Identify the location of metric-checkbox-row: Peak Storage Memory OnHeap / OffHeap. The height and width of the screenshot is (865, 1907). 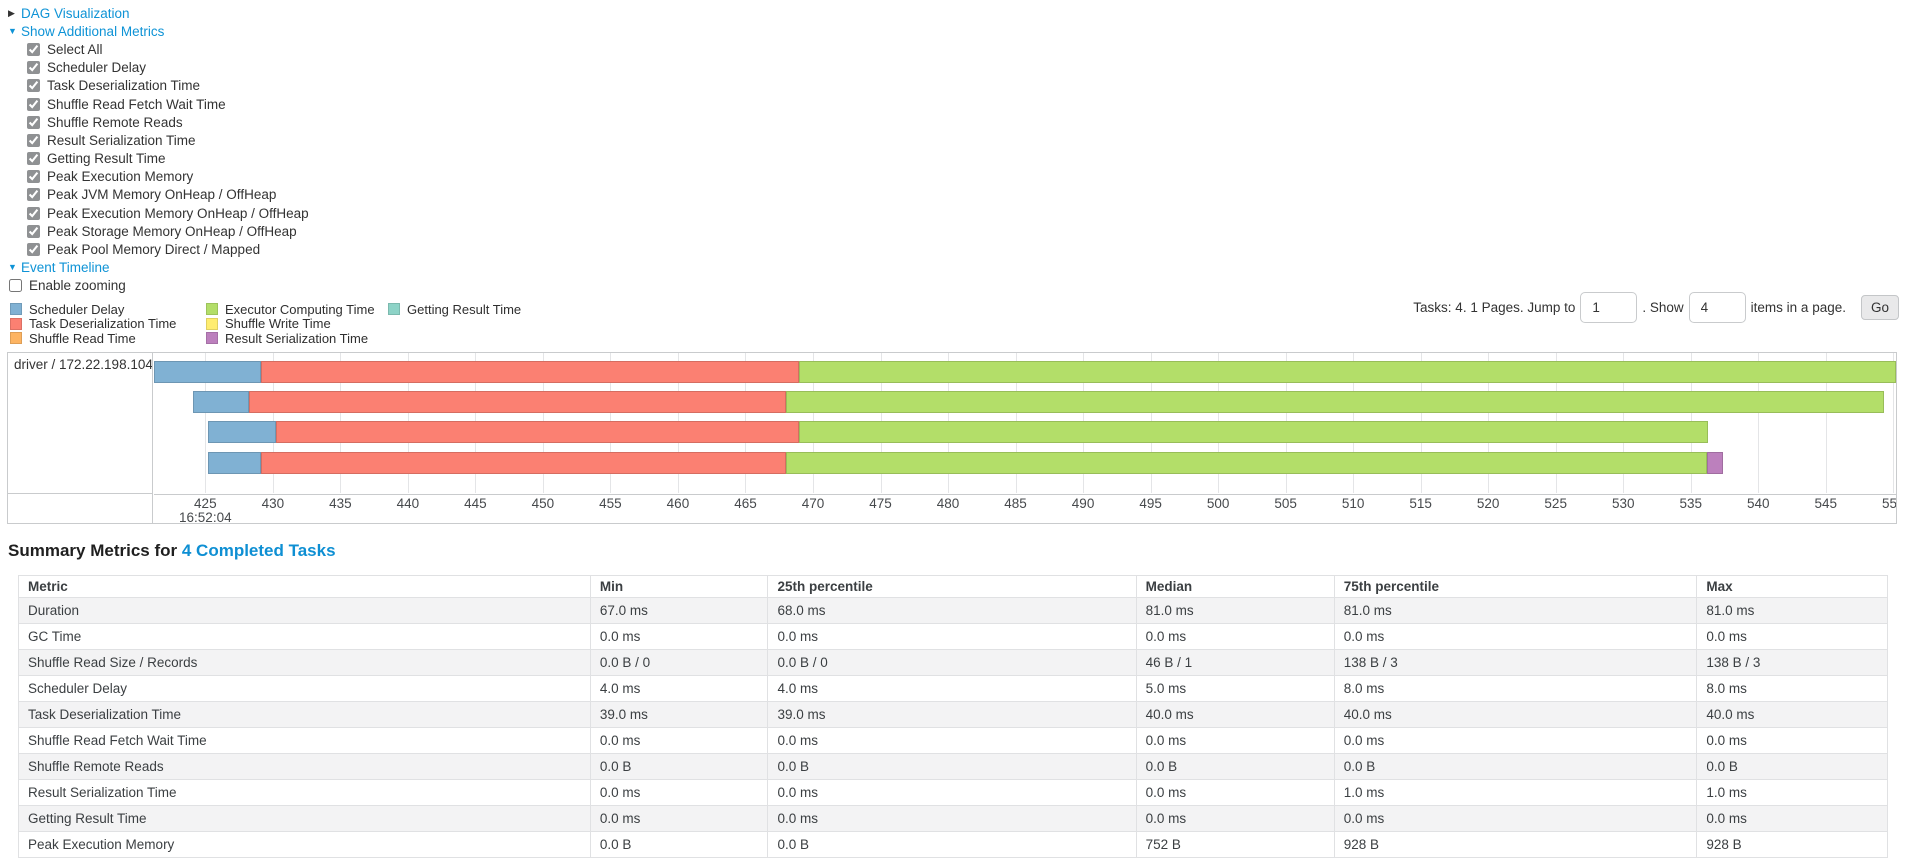
(158, 231).